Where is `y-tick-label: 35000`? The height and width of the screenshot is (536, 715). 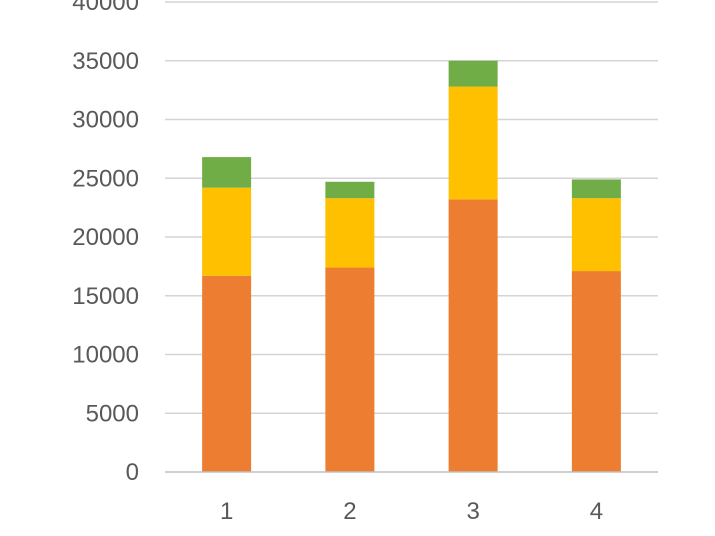
y-tick-label: 35000 is located at coordinates (105, 61).